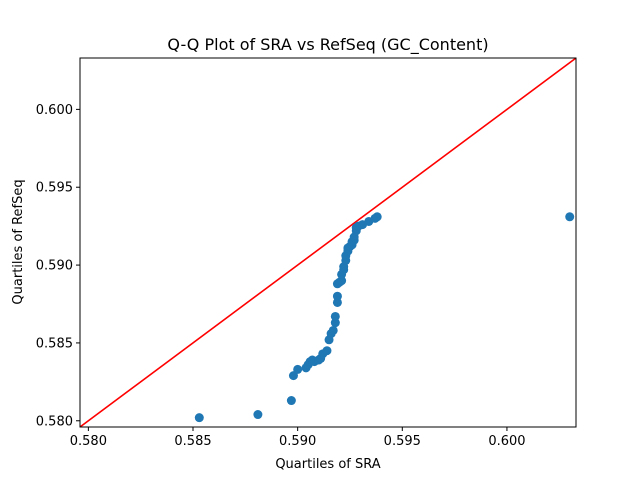 Image resolution: width=640 pixels, height=480 pixels. I want to click on y-tick-label: 0.600, so click(54, 110).